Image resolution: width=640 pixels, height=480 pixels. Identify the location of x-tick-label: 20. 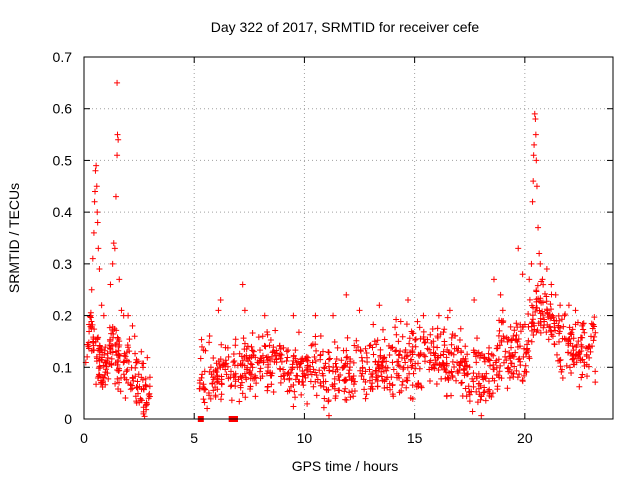
(525, 438).